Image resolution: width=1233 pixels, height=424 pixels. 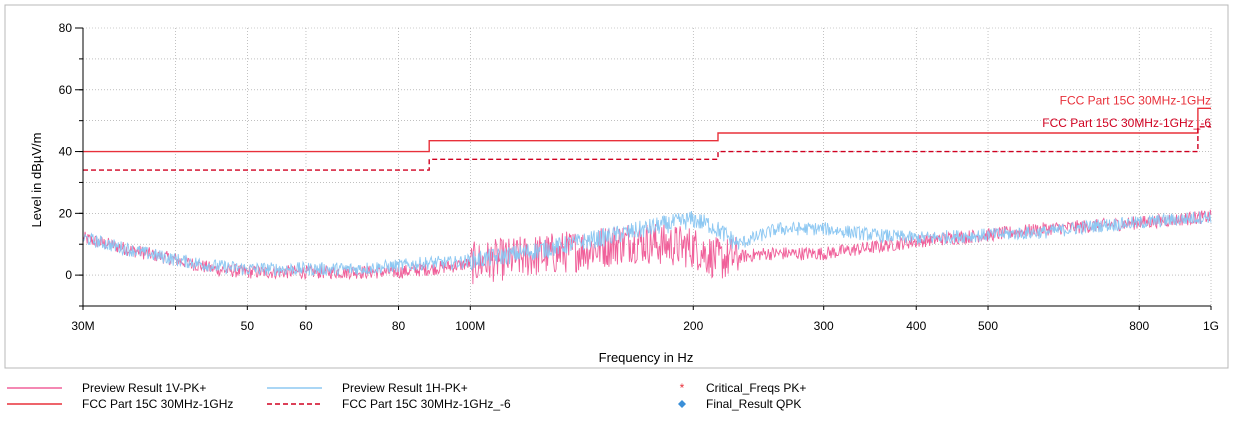 I want to click on x-tick-label: 400, so click(x=916, y=326).